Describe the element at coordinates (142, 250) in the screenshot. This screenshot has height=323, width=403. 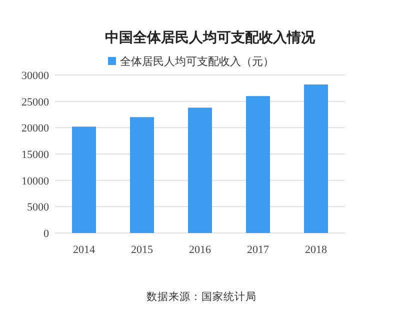
I see `x-tick-label: 2015` at that location.